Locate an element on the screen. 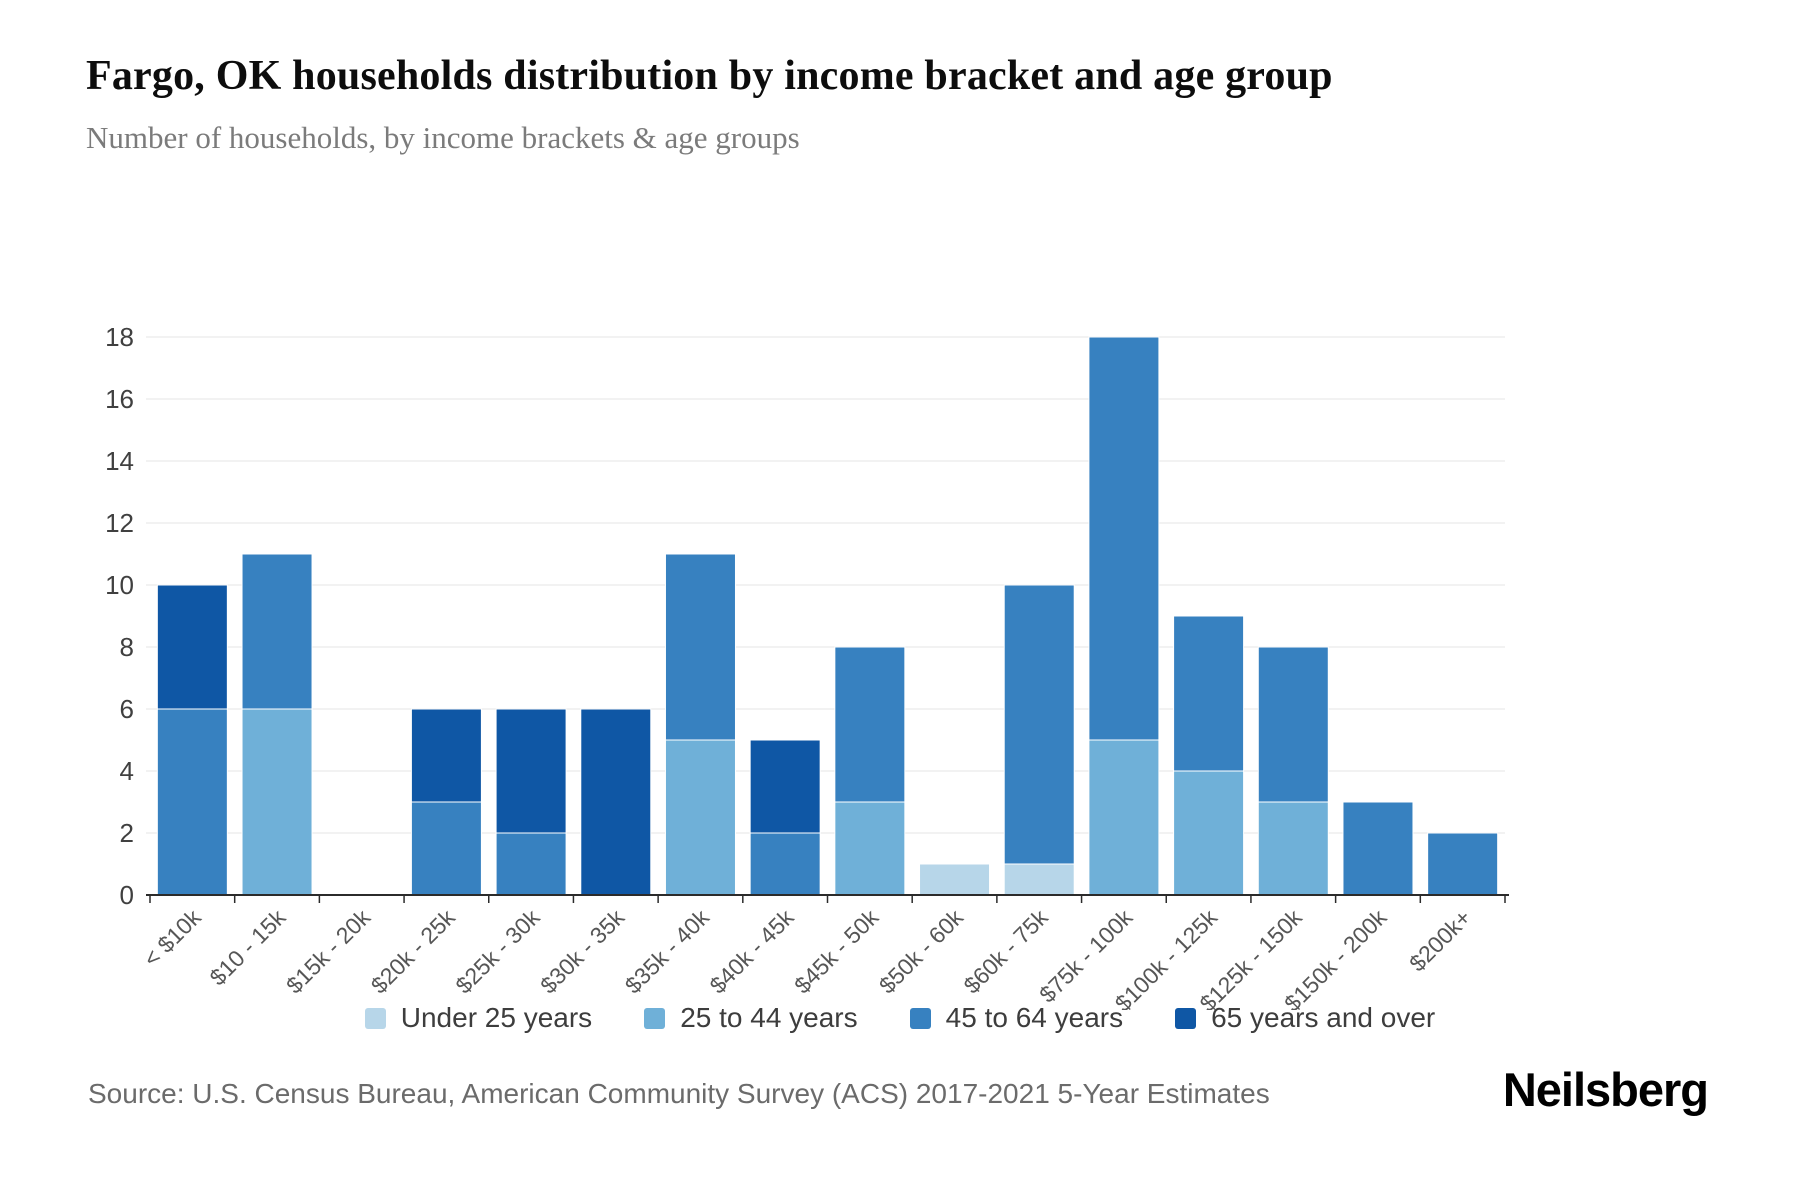 The image size is (1800, 1200). x-axis-label: $50k - 60k is located at coordinates (921, 951).